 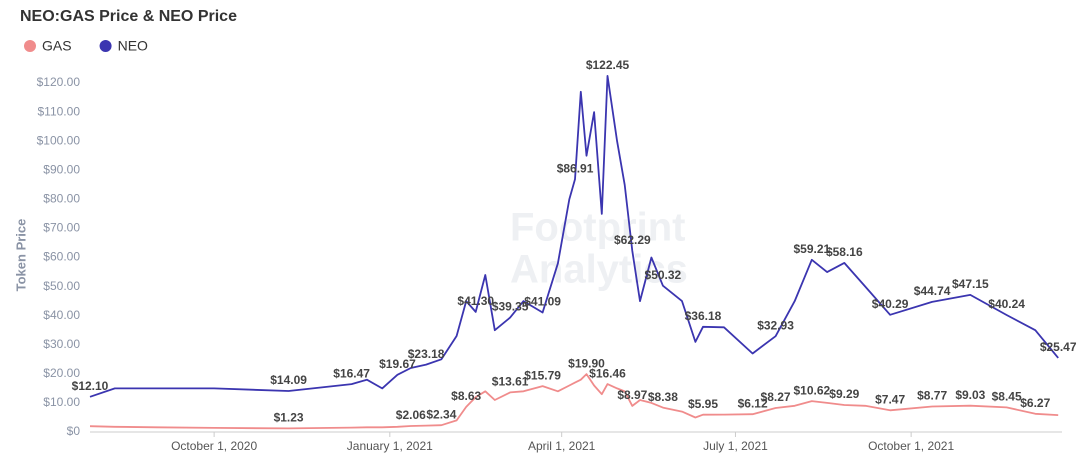 I want to click on y-tick-label: $100.00, so click(x=59, y=140).